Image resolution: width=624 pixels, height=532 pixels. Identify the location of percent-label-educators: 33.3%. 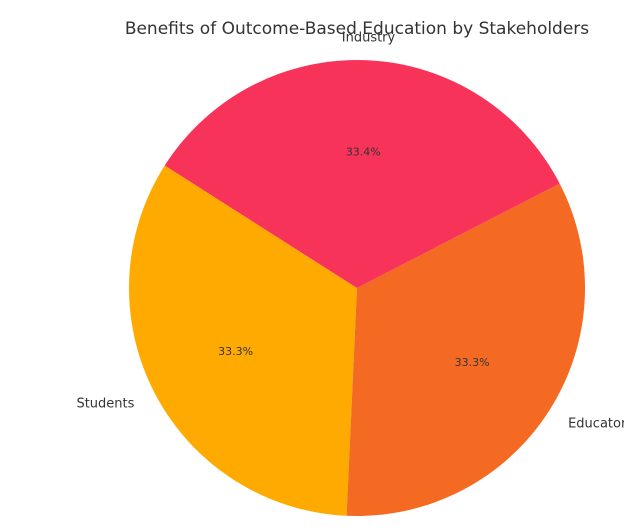
(472, 362).